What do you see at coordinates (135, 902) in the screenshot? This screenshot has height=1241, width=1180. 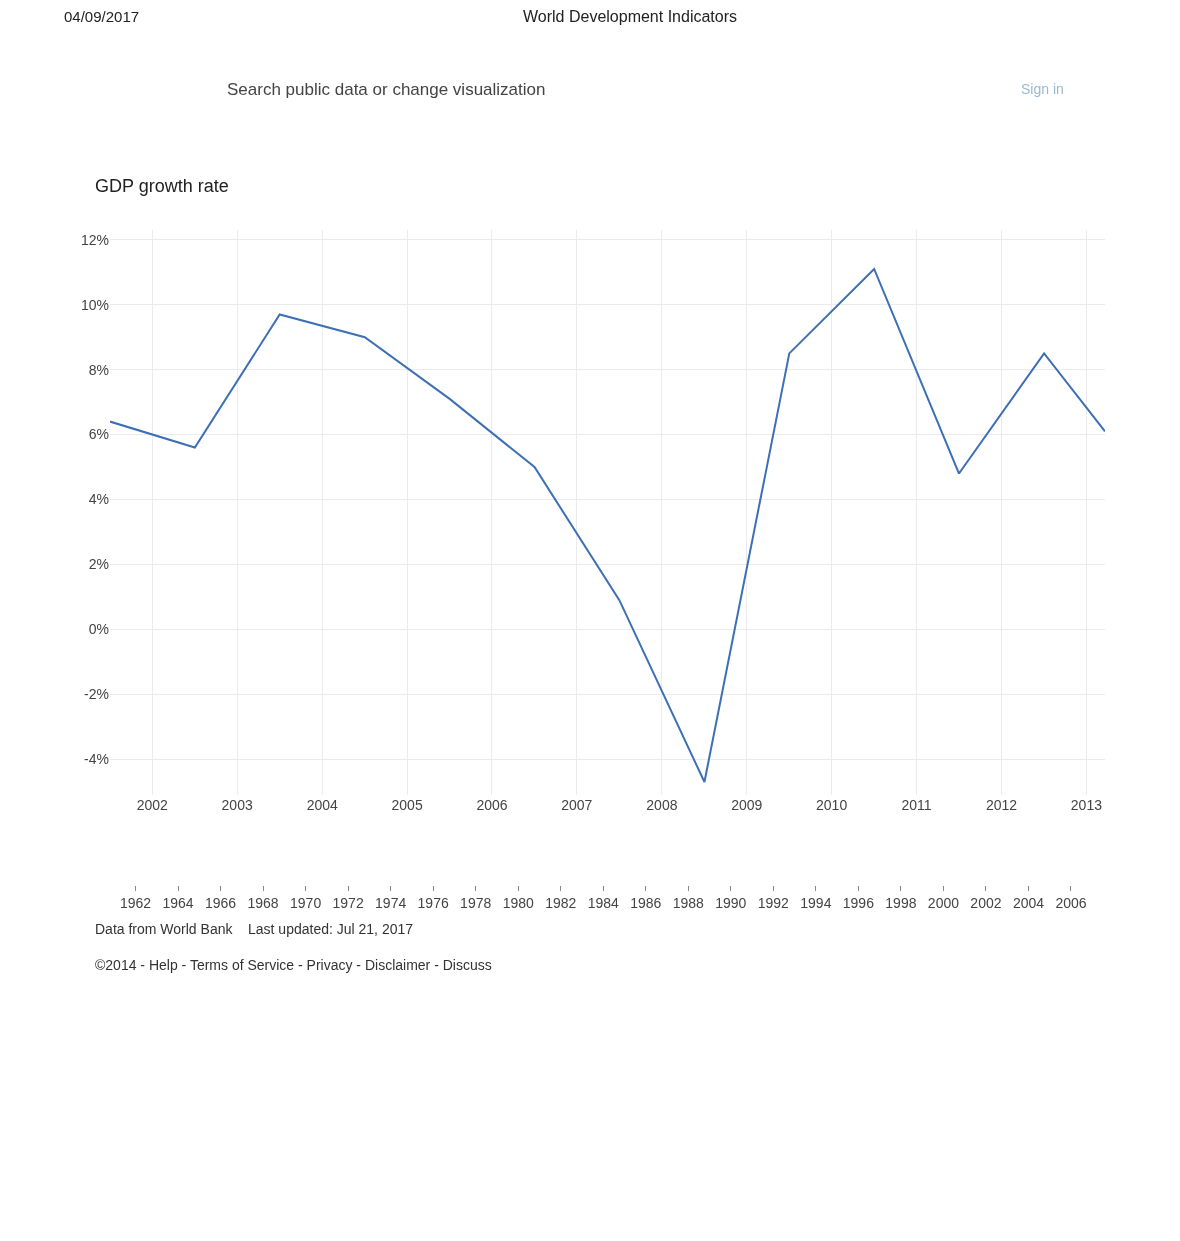 I see `x2-tick-label: 1962` at bounding box center [135, 902].